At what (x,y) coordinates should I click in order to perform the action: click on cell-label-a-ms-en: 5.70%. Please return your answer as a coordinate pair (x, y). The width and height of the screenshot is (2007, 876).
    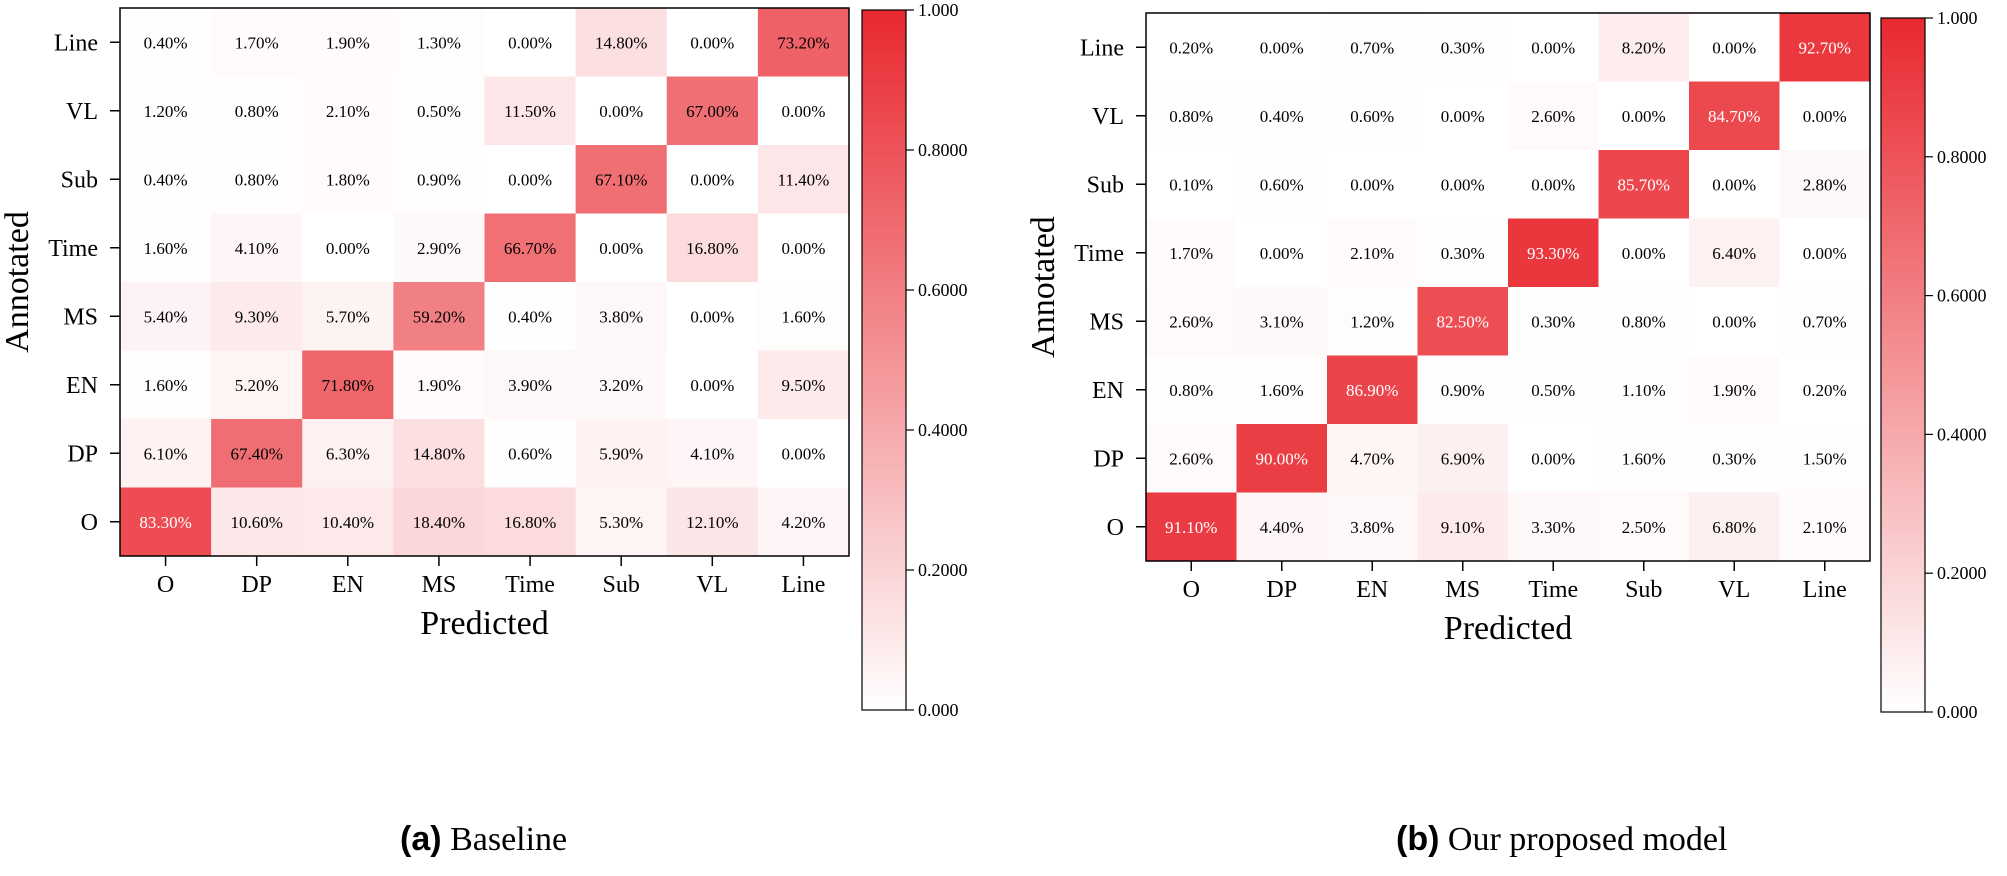
    Looking at the image, I should click on (348, 316).